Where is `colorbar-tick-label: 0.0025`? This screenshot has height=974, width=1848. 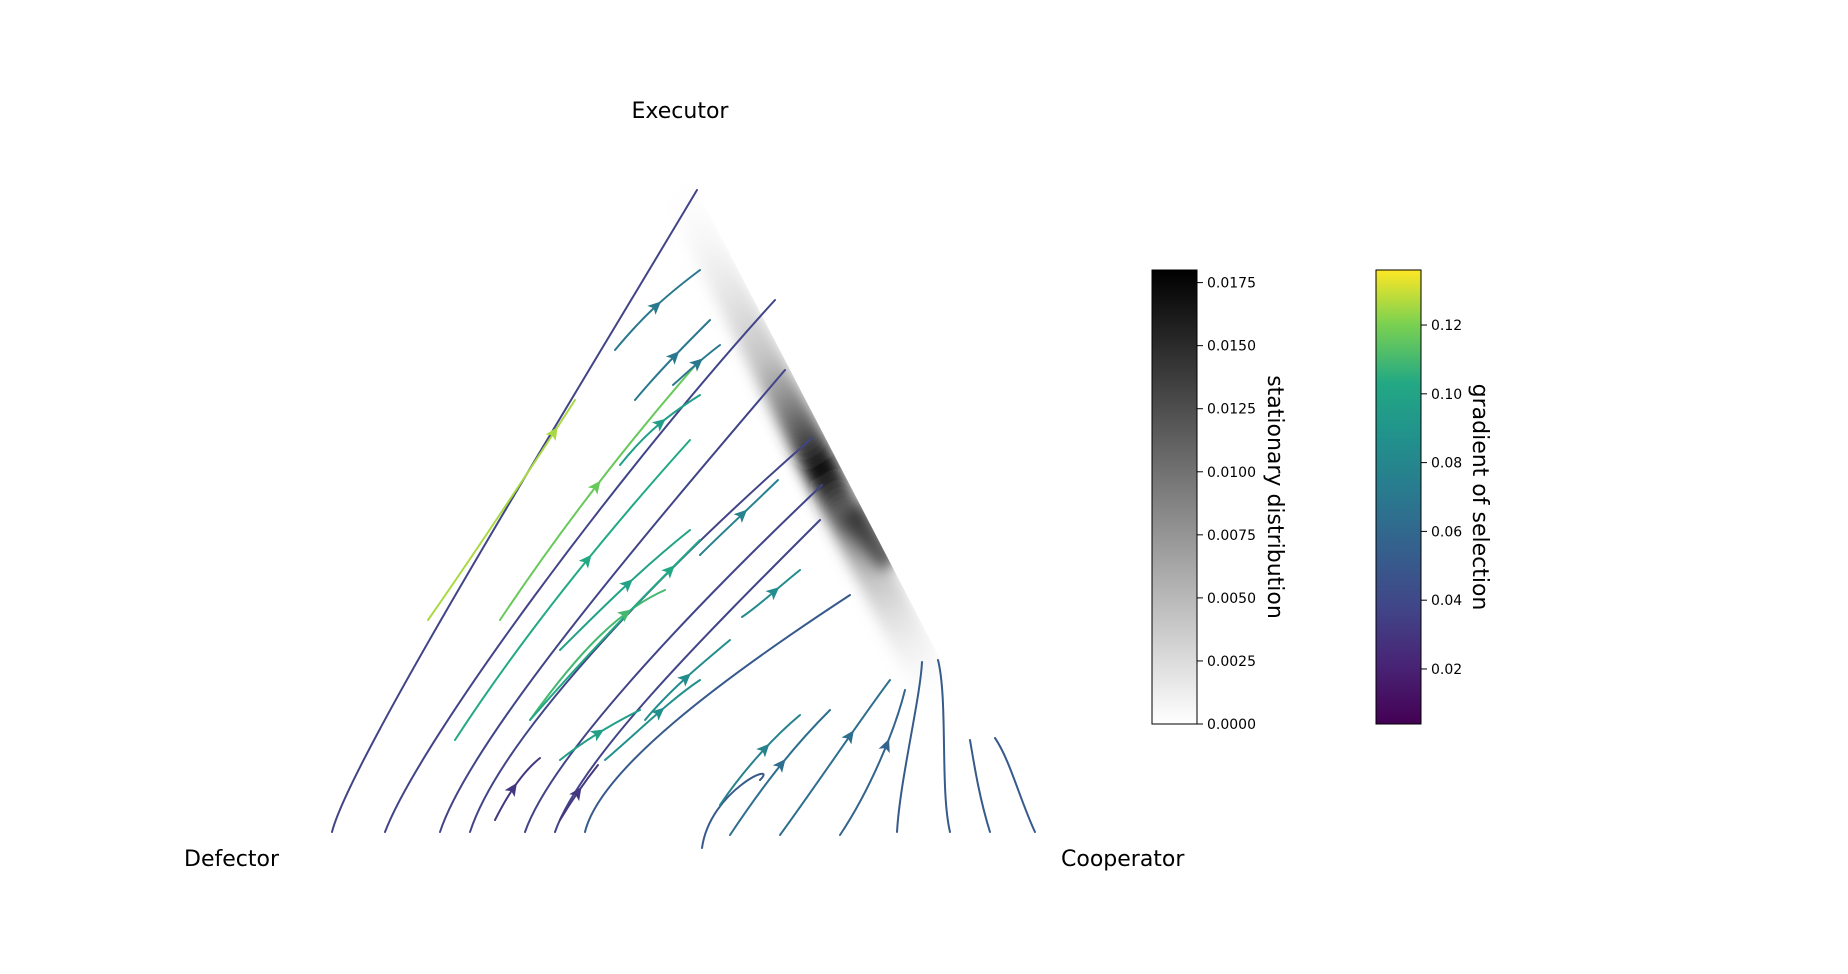
colorbar-tick-label: 0.0025 is located at coordinates (1231, 662).